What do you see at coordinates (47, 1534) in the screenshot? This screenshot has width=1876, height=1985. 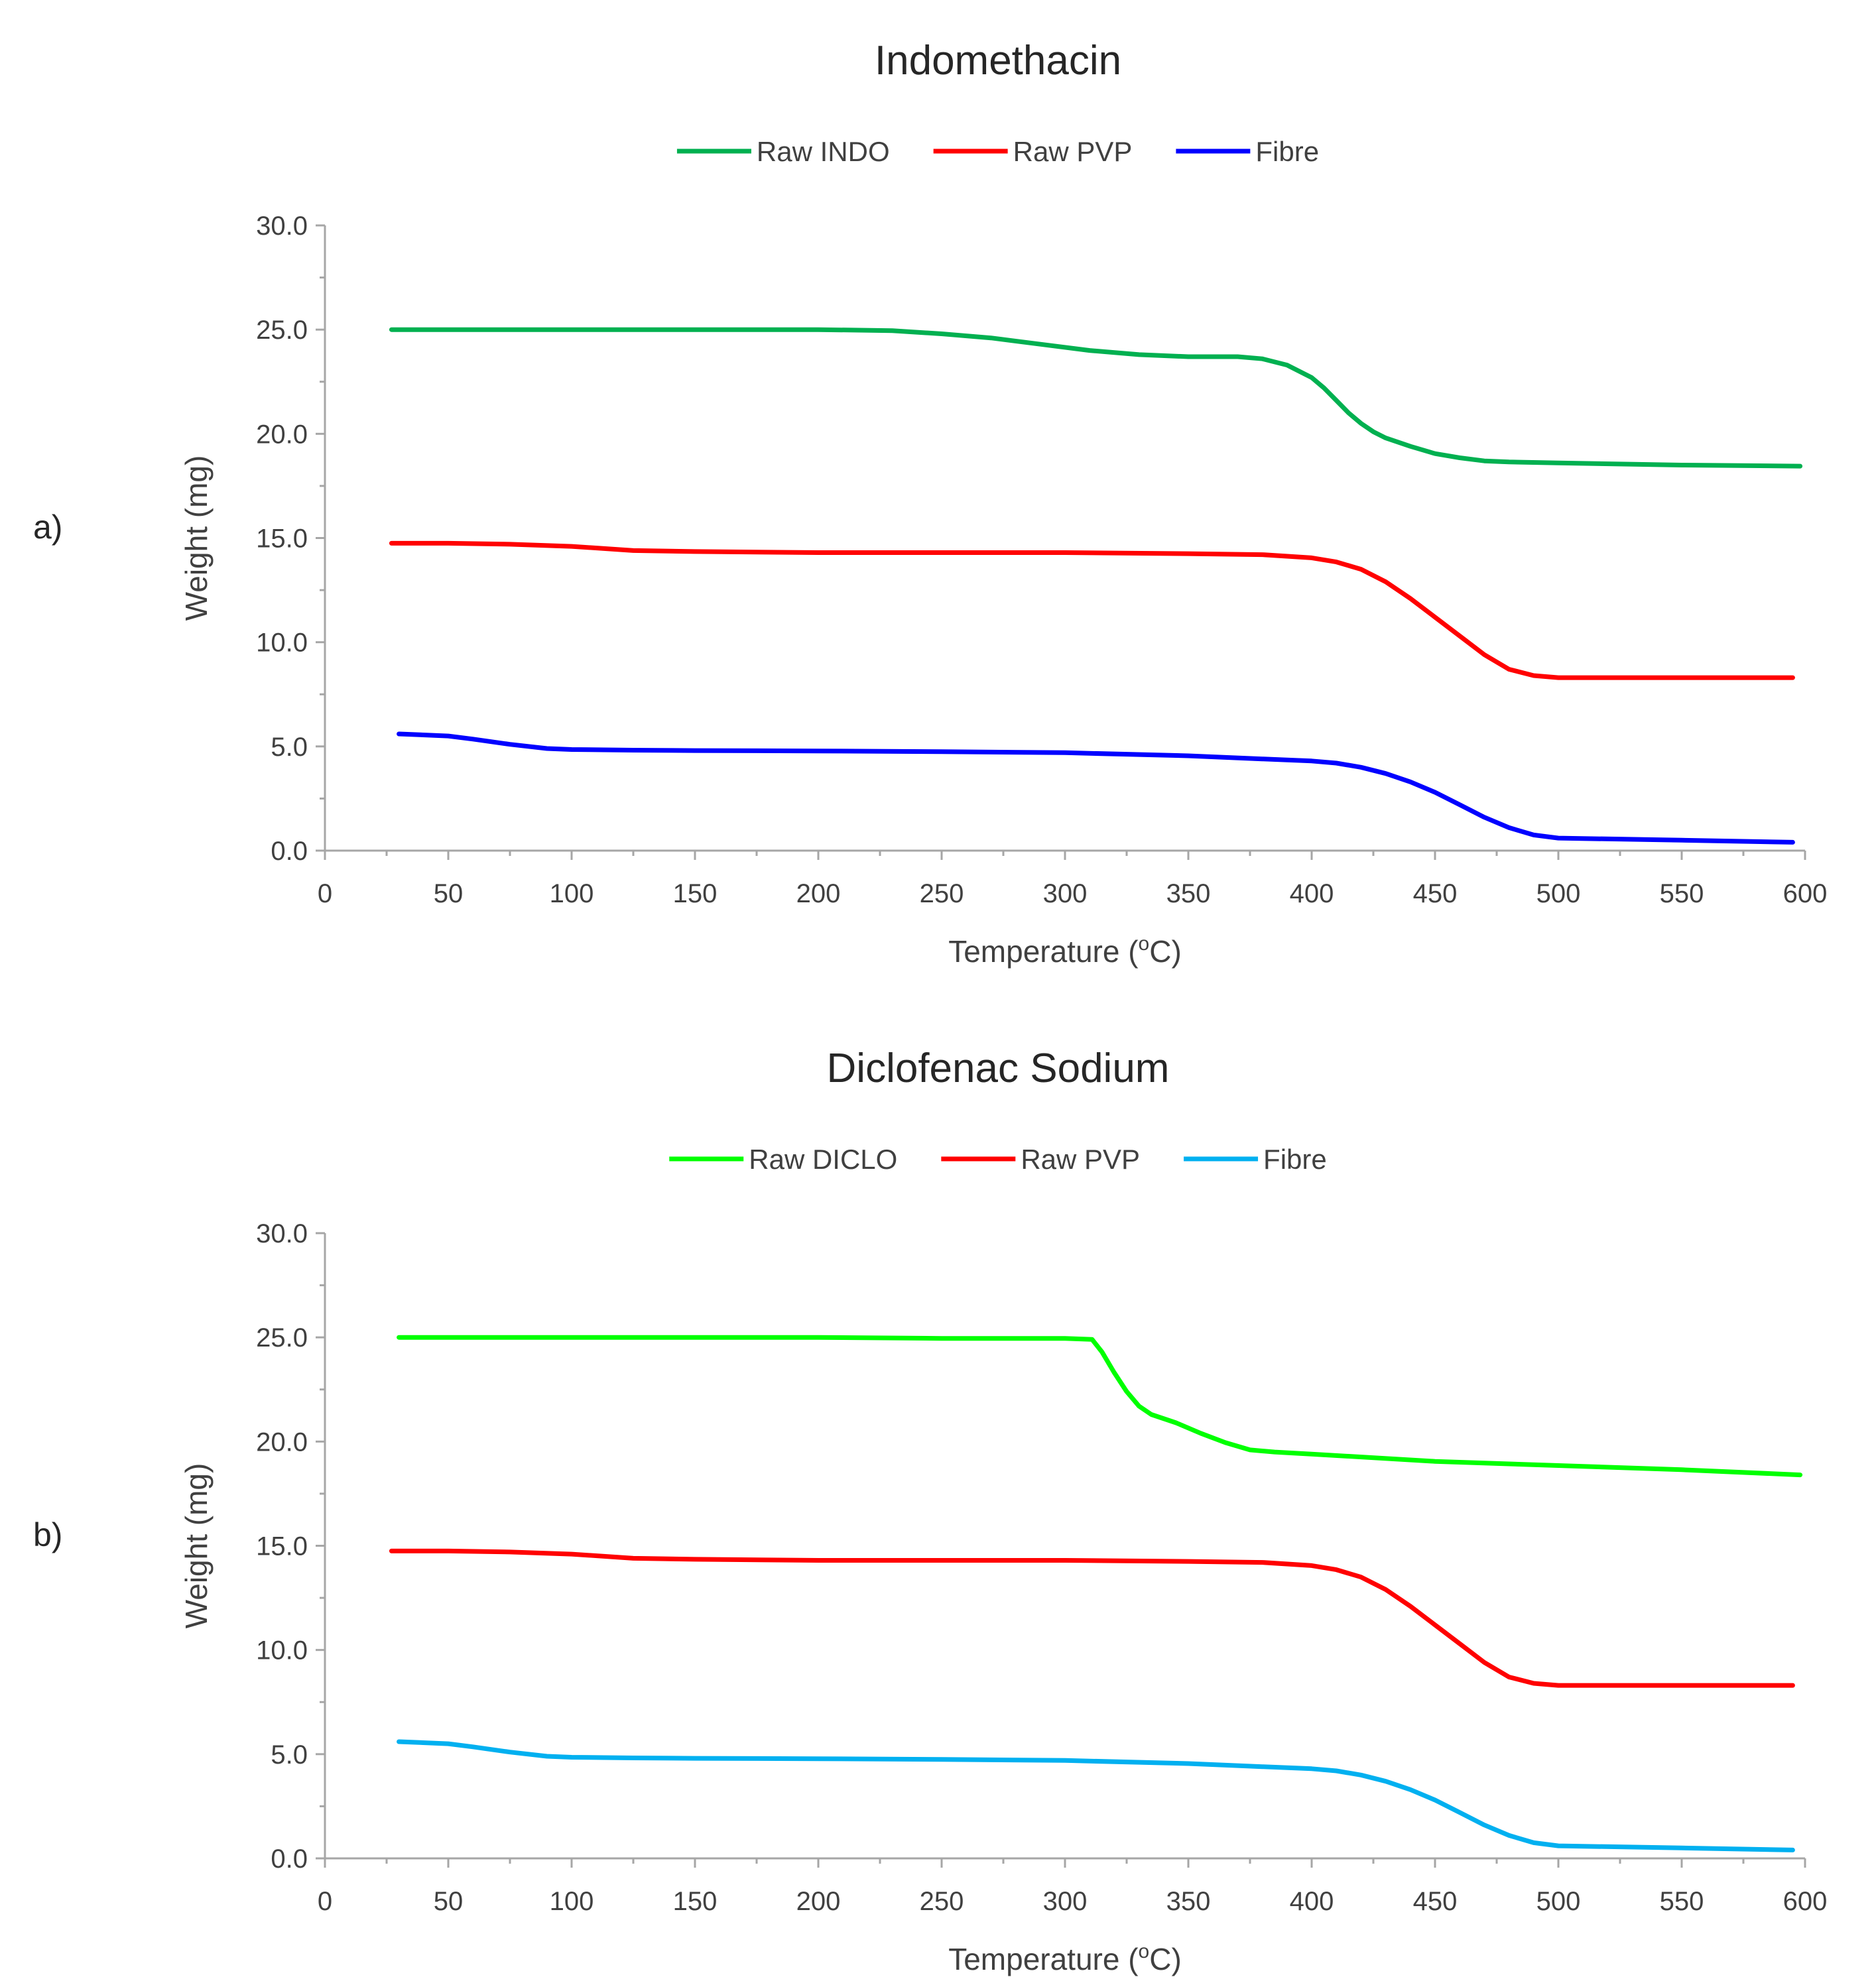 I see `panel-label: b)` at bounding box center [47, 1534].